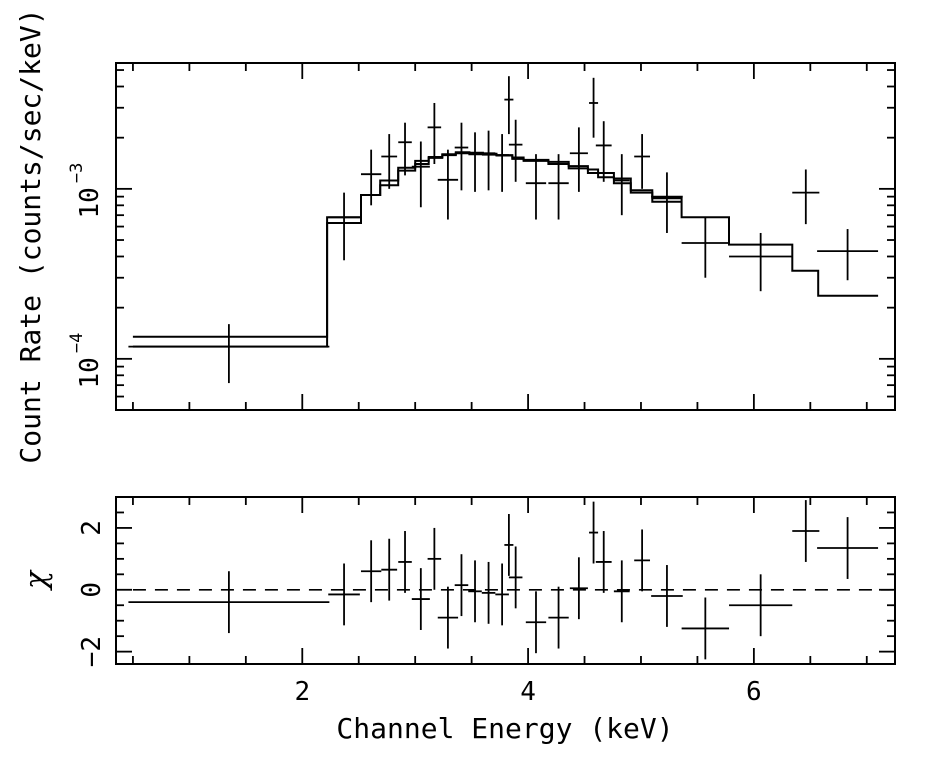  I want to click on residual-y-tick-labels: −2 0 2, so click(92, 593).